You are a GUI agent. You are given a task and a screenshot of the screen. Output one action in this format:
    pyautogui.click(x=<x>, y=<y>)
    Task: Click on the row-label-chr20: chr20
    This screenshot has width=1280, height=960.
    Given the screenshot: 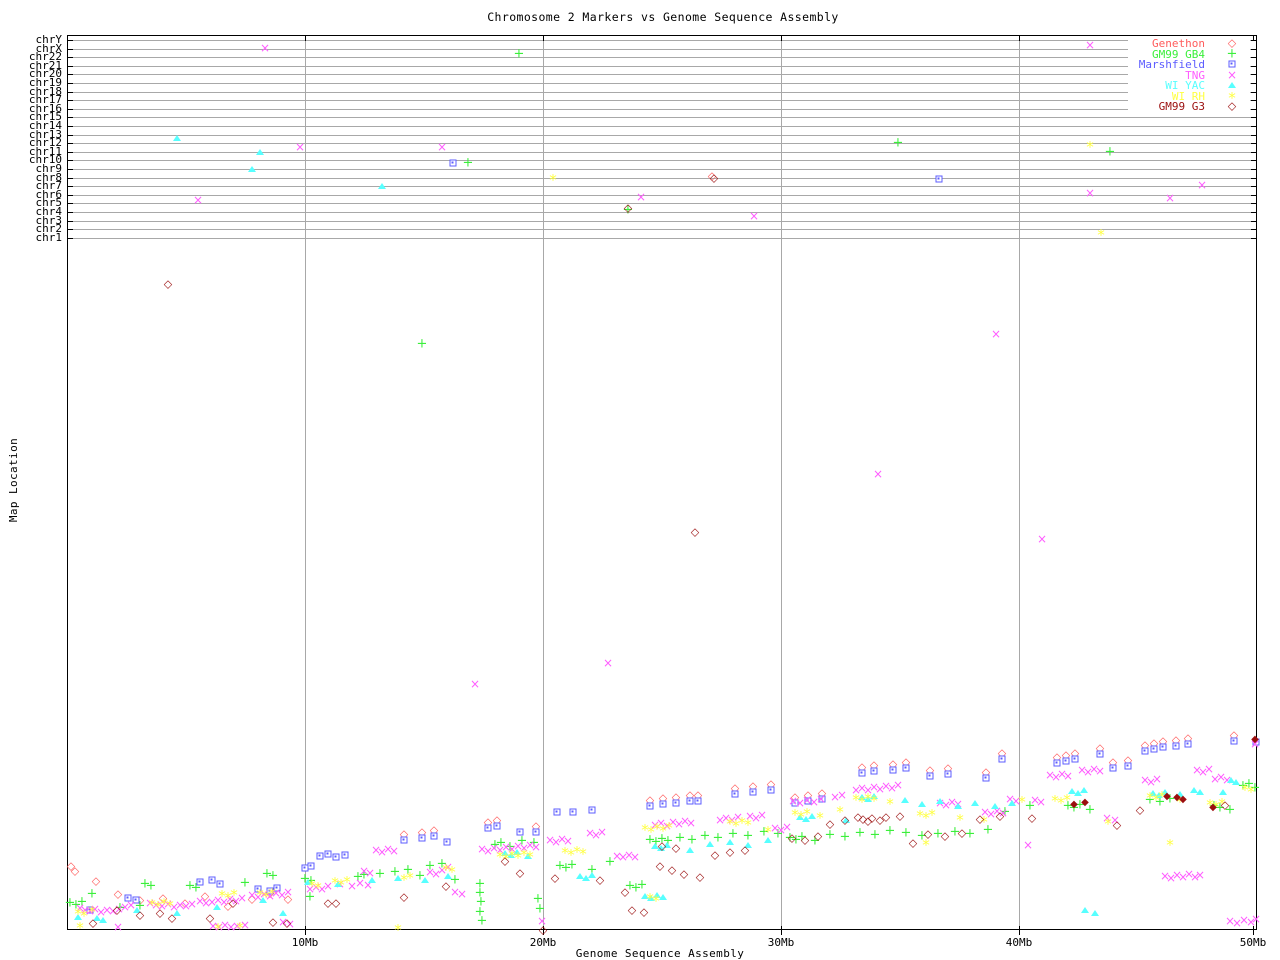 What is the action you would take?
    pyautogui.click(x=45, y=74)
    